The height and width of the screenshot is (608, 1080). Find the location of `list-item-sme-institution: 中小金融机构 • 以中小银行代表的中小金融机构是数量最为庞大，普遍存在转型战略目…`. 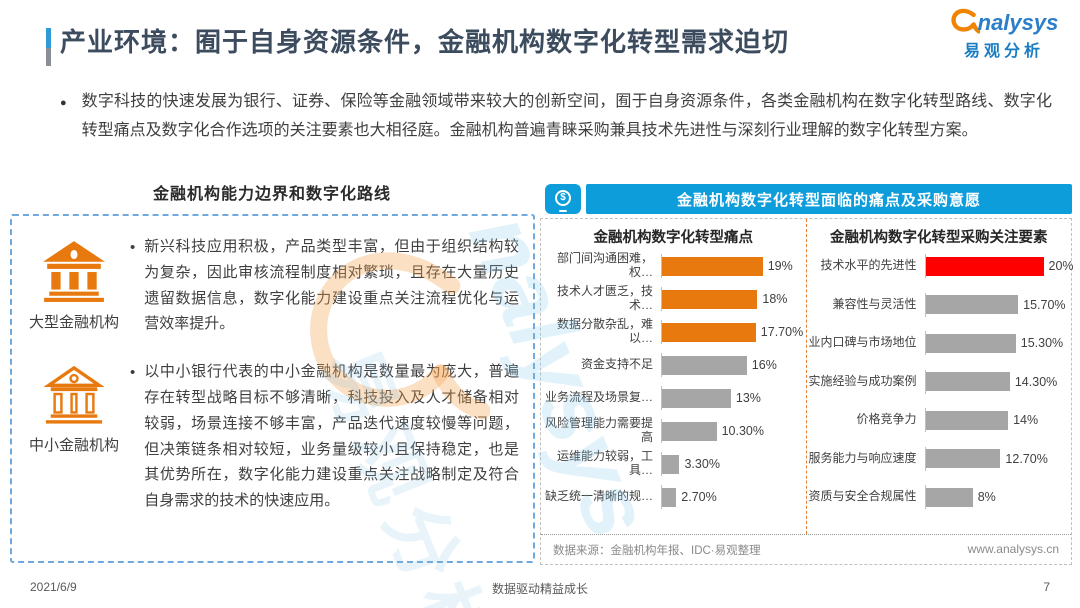

list-item-sme-institution: 中小金融机构 • 以中小银行代表的中小金融机构是数量最为庞大，普遍存在转型战略目… is located at coordinates (269, 436).